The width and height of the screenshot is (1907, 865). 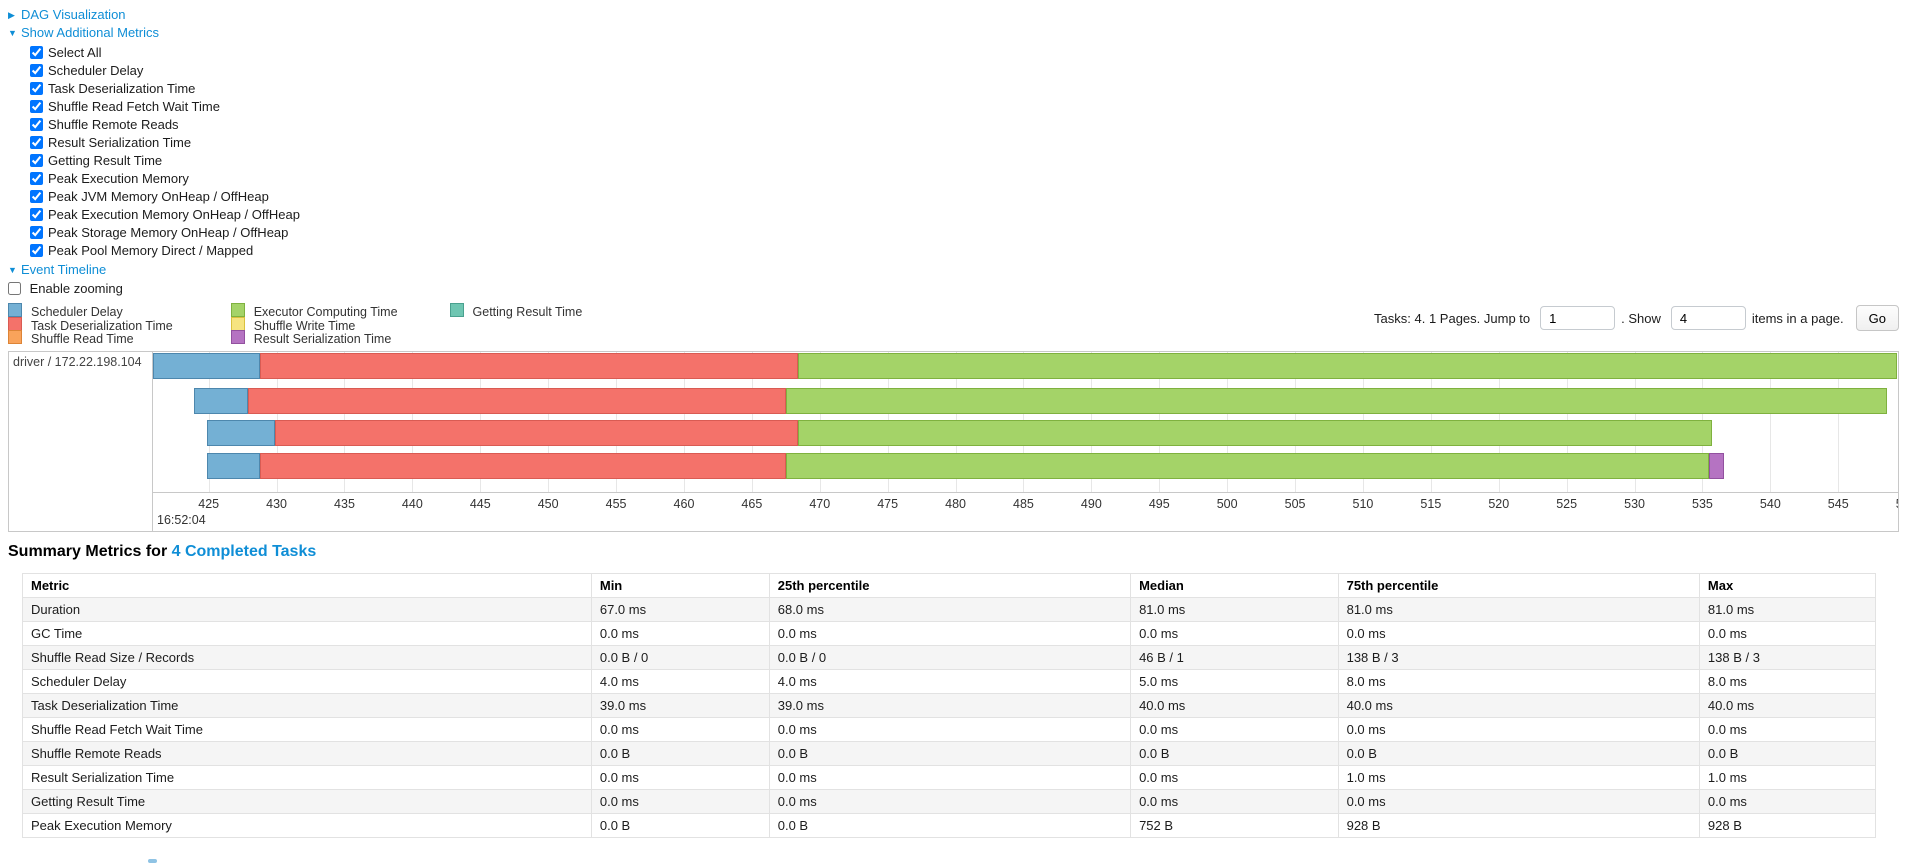 I want to click on metric-checkbox-label: Shuffle Remote Reads, so click(x=113, y=124).